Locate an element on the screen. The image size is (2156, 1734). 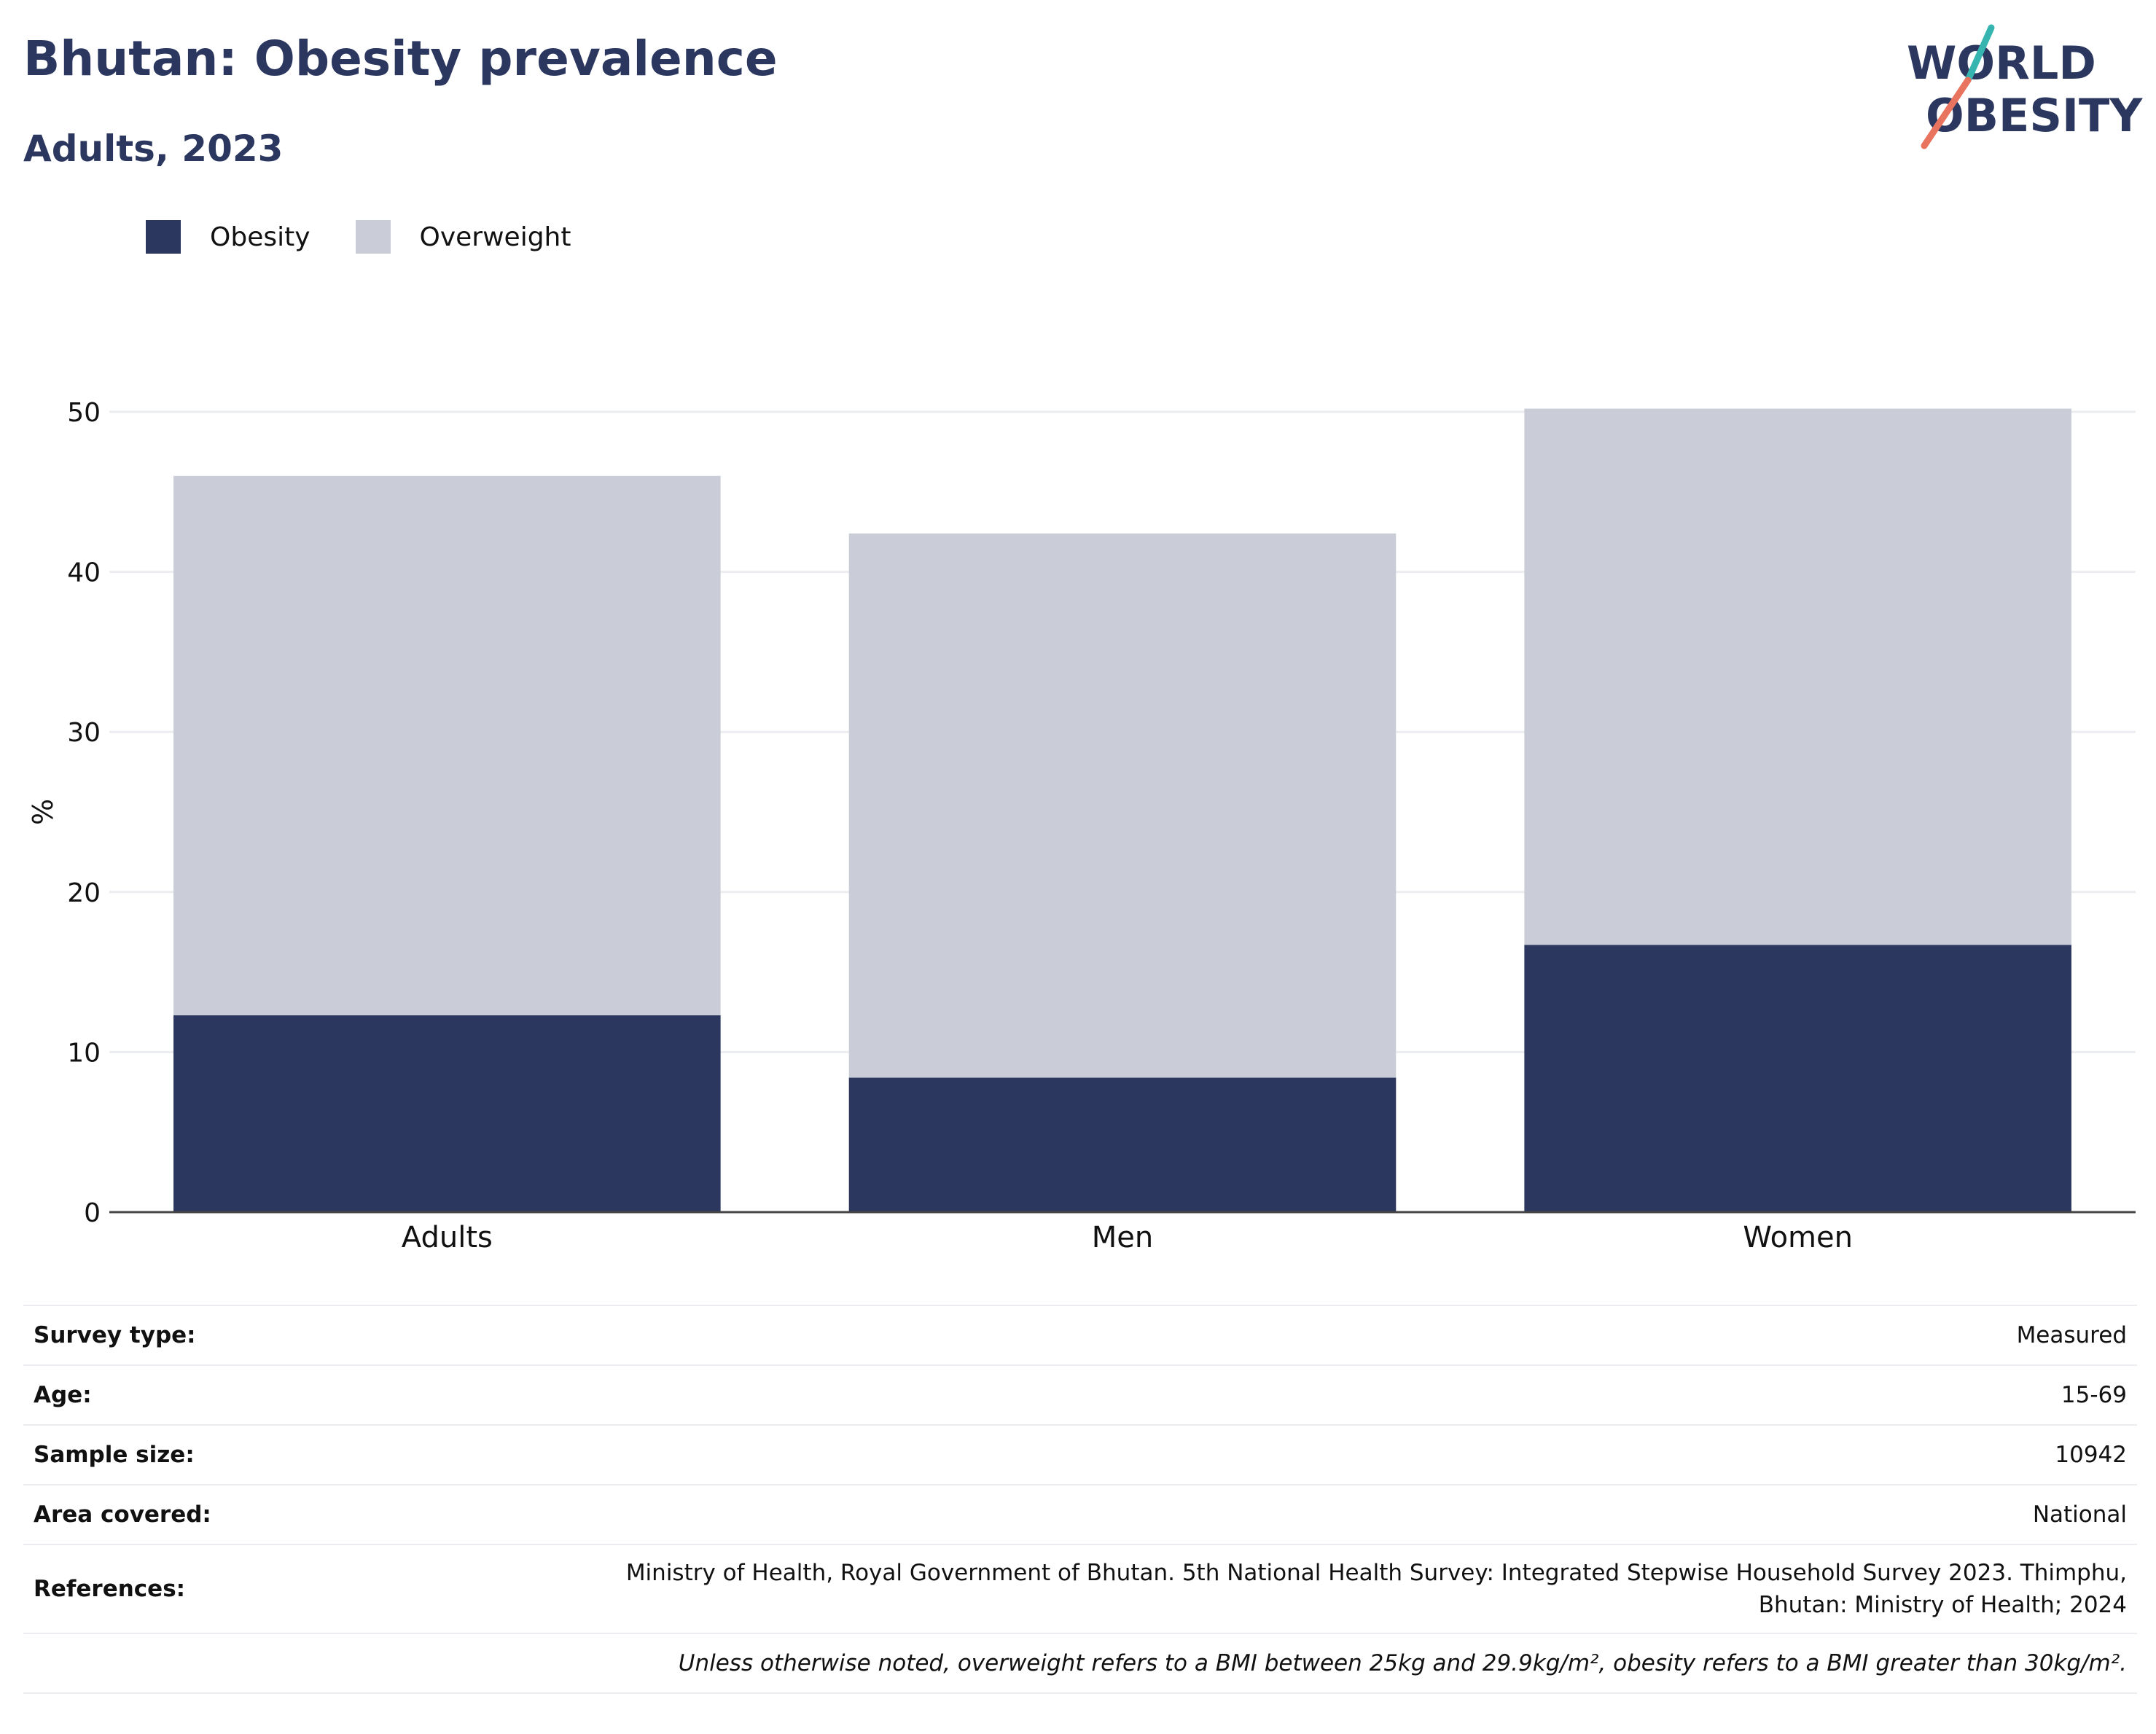
info-value: 15-69 is located at coordinates (2094, 1395).